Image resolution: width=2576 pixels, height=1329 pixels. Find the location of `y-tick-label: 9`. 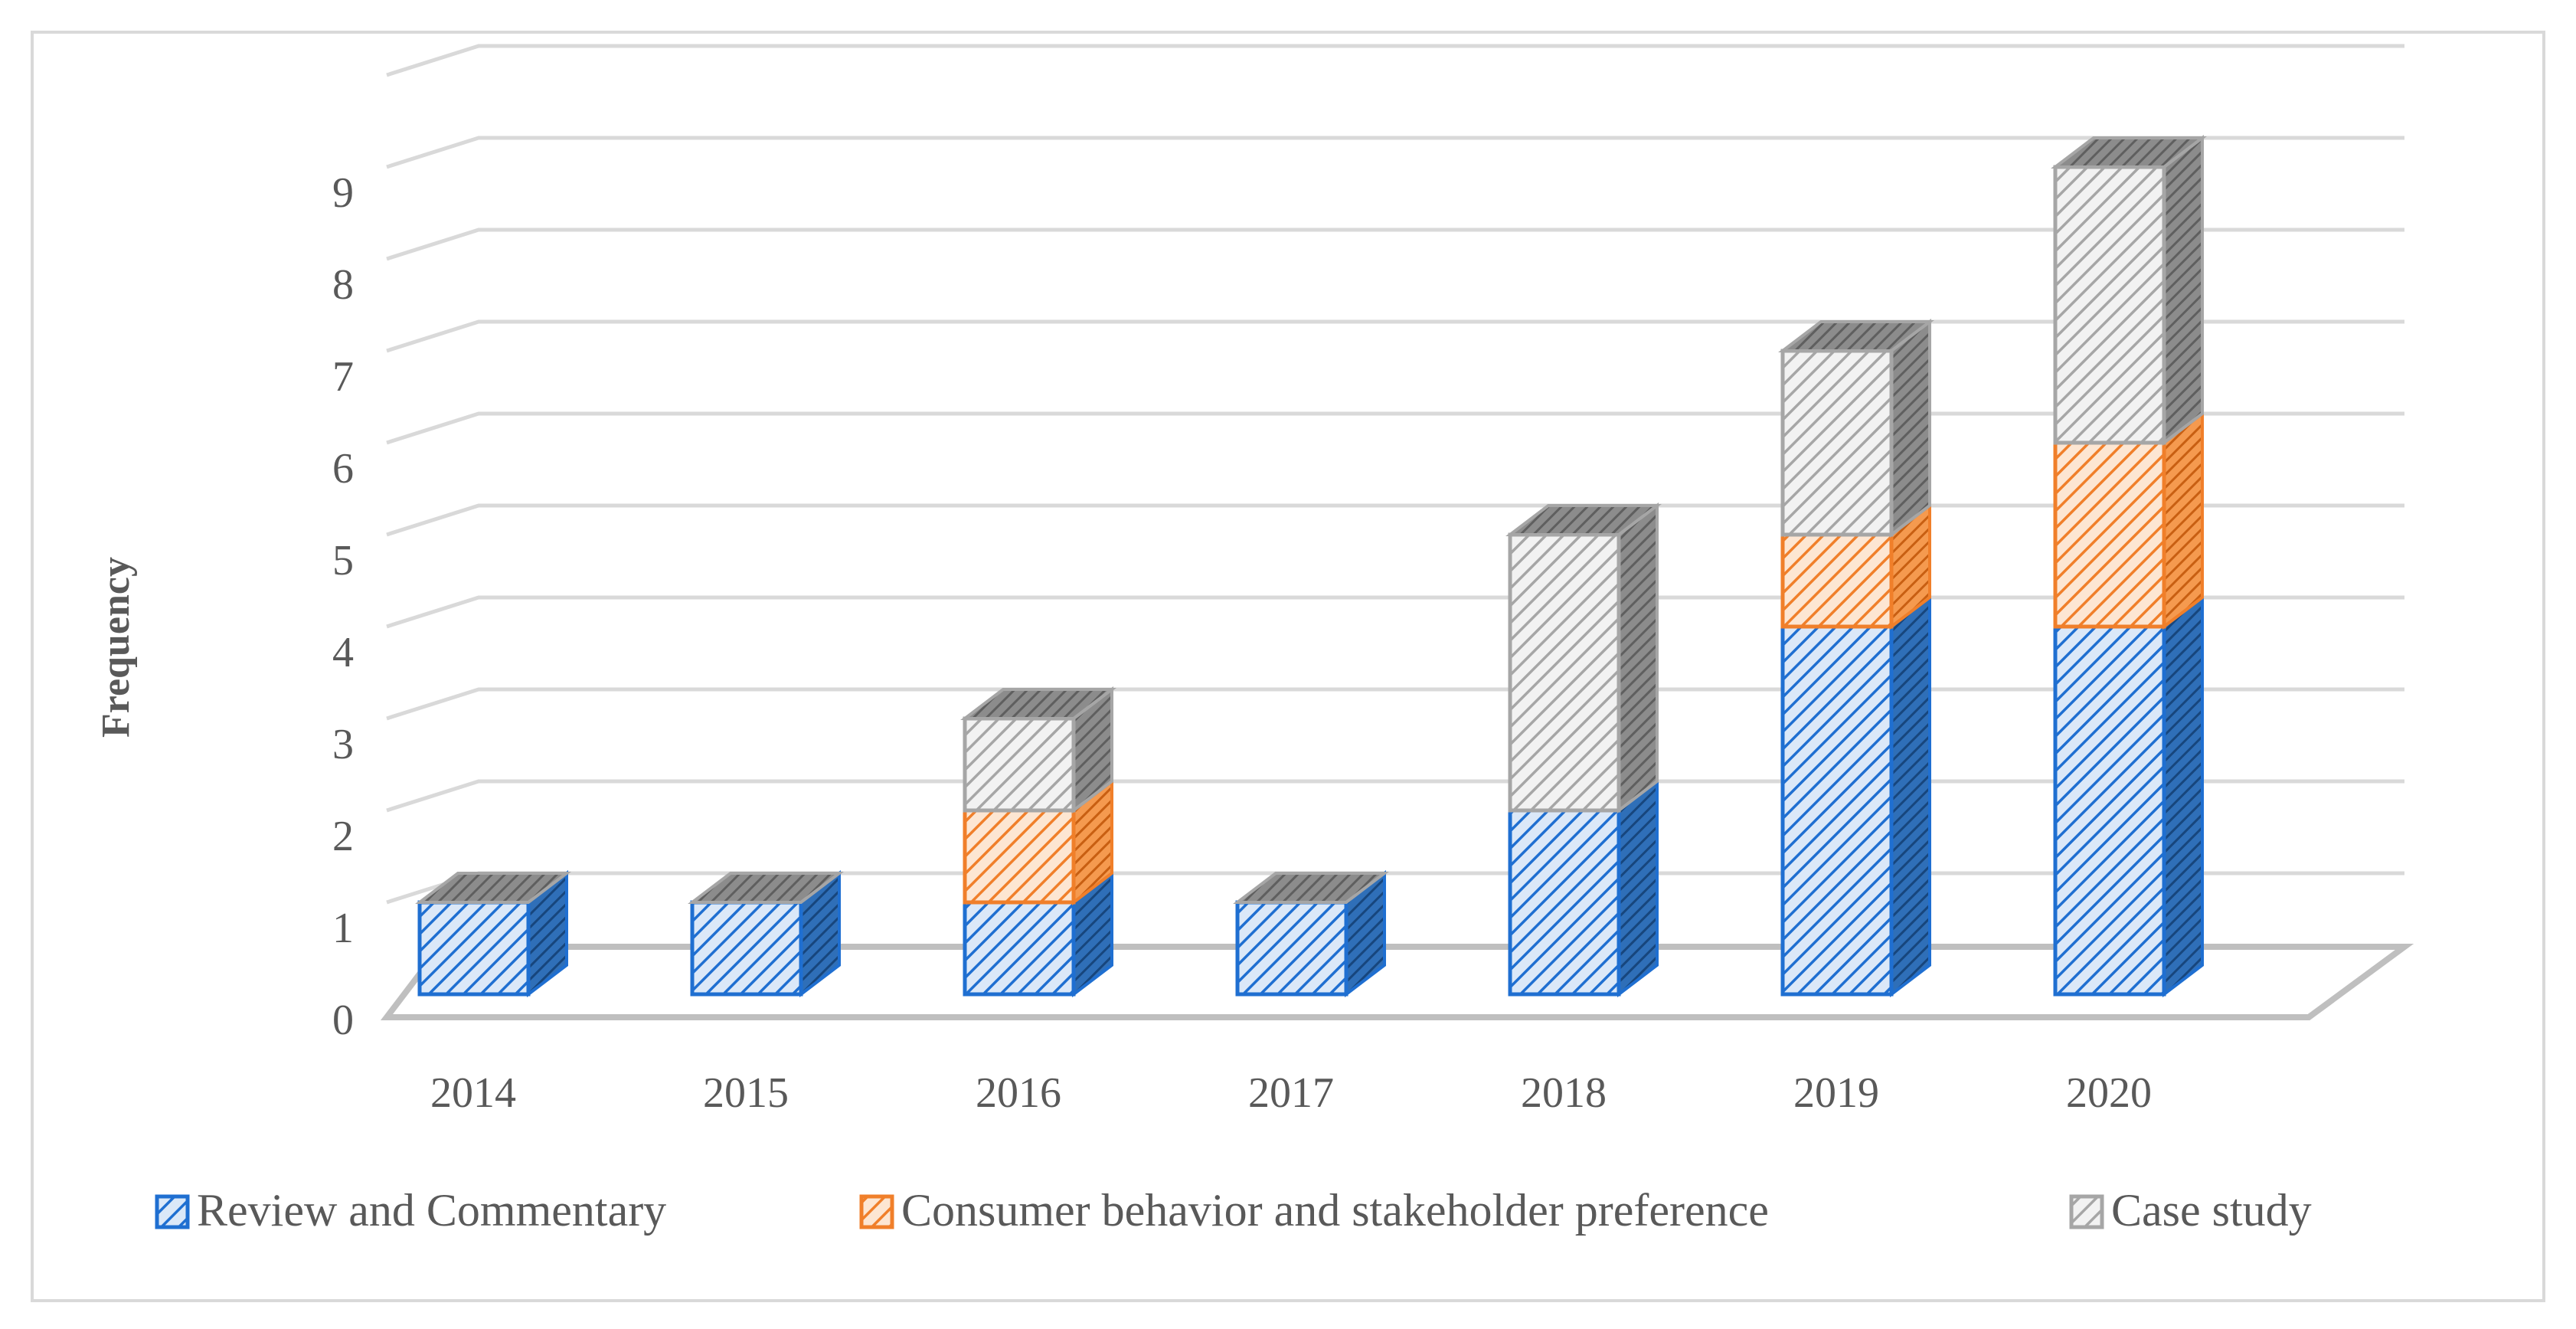

y-tick-label: 9 is located at coordinates (343, 193).